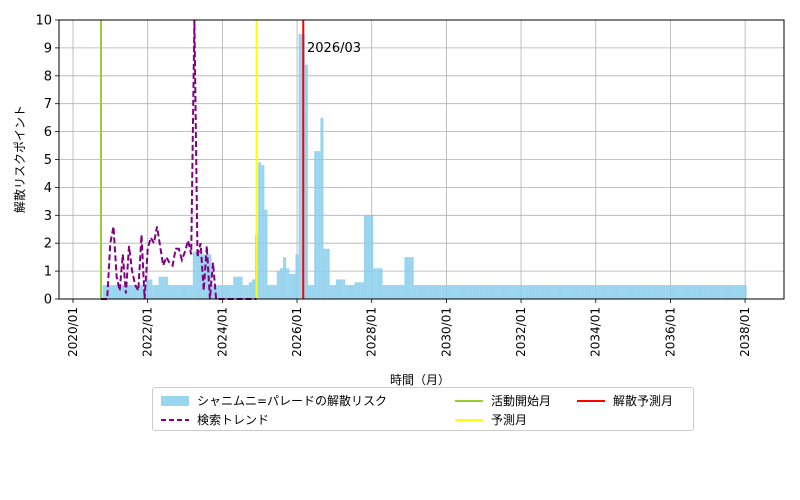 The image size is (800, 500). What do you see at coordinates (175, 419) in the screenshot?
I see `legend-swatch-trend` at bounding box center [175, 419].